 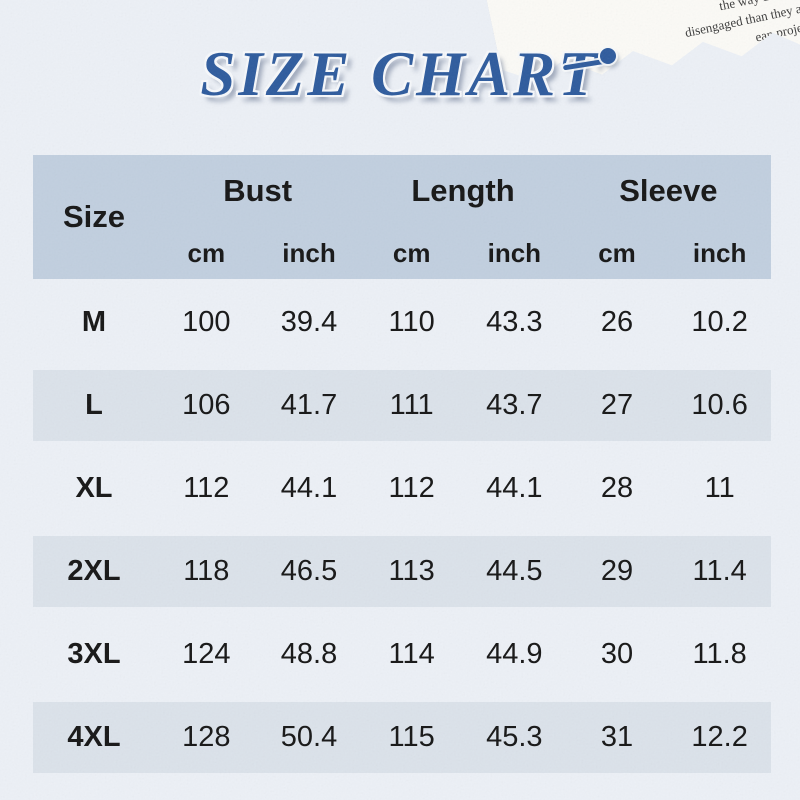 What do you see at coordinates (309, 654) in the screenshot?
I see `value-cell: 48.8` at bounding box center [309, 654].